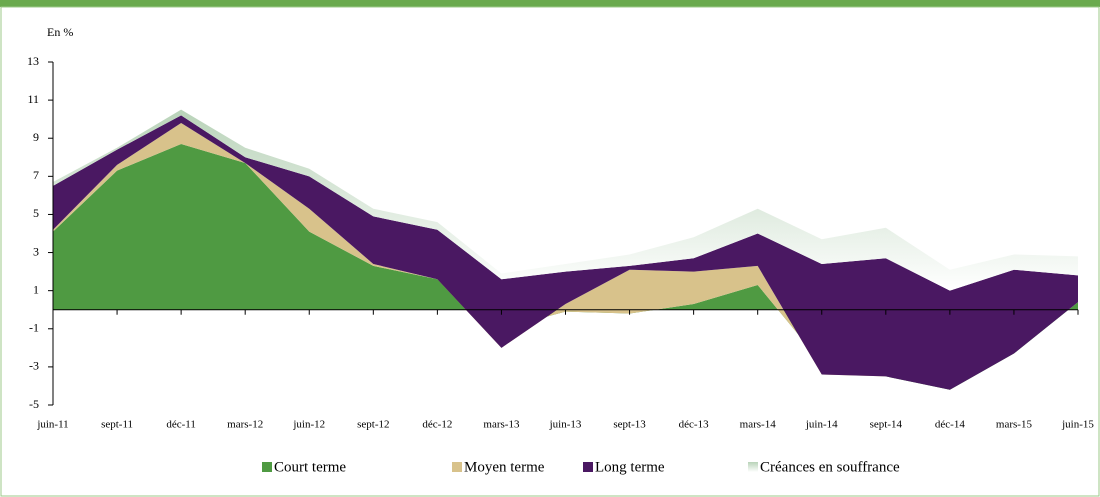  I want to click on x-tick-label: sept-12, so click(373, 425).